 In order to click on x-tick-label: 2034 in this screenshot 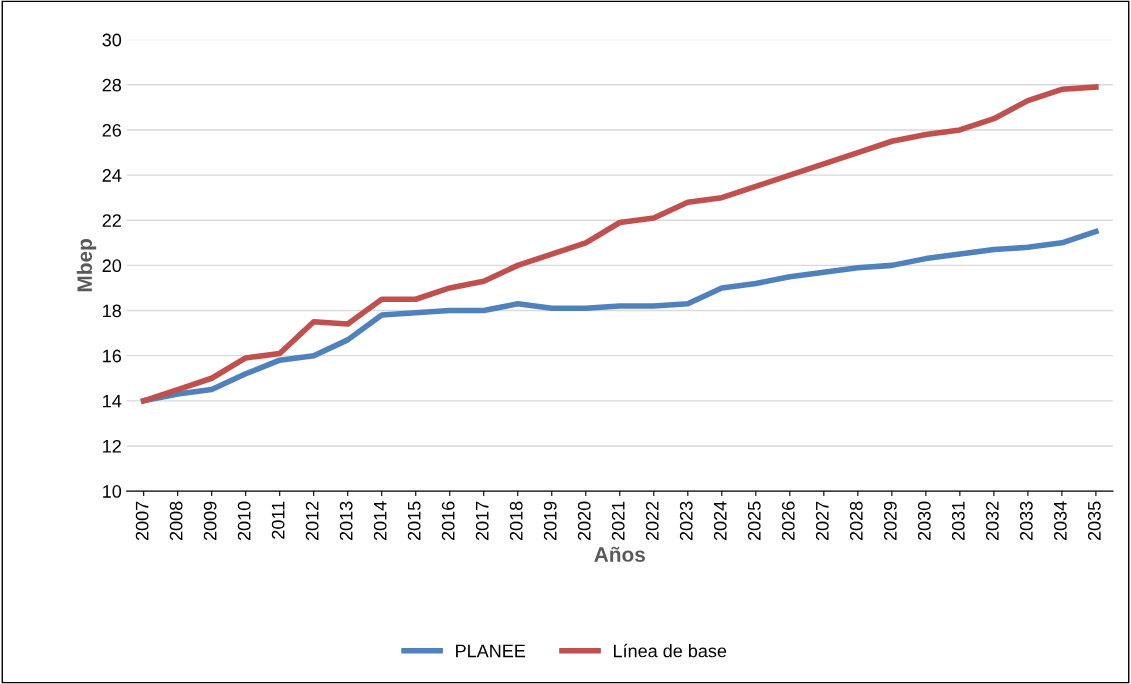, I will do `click(1060, 521)`.